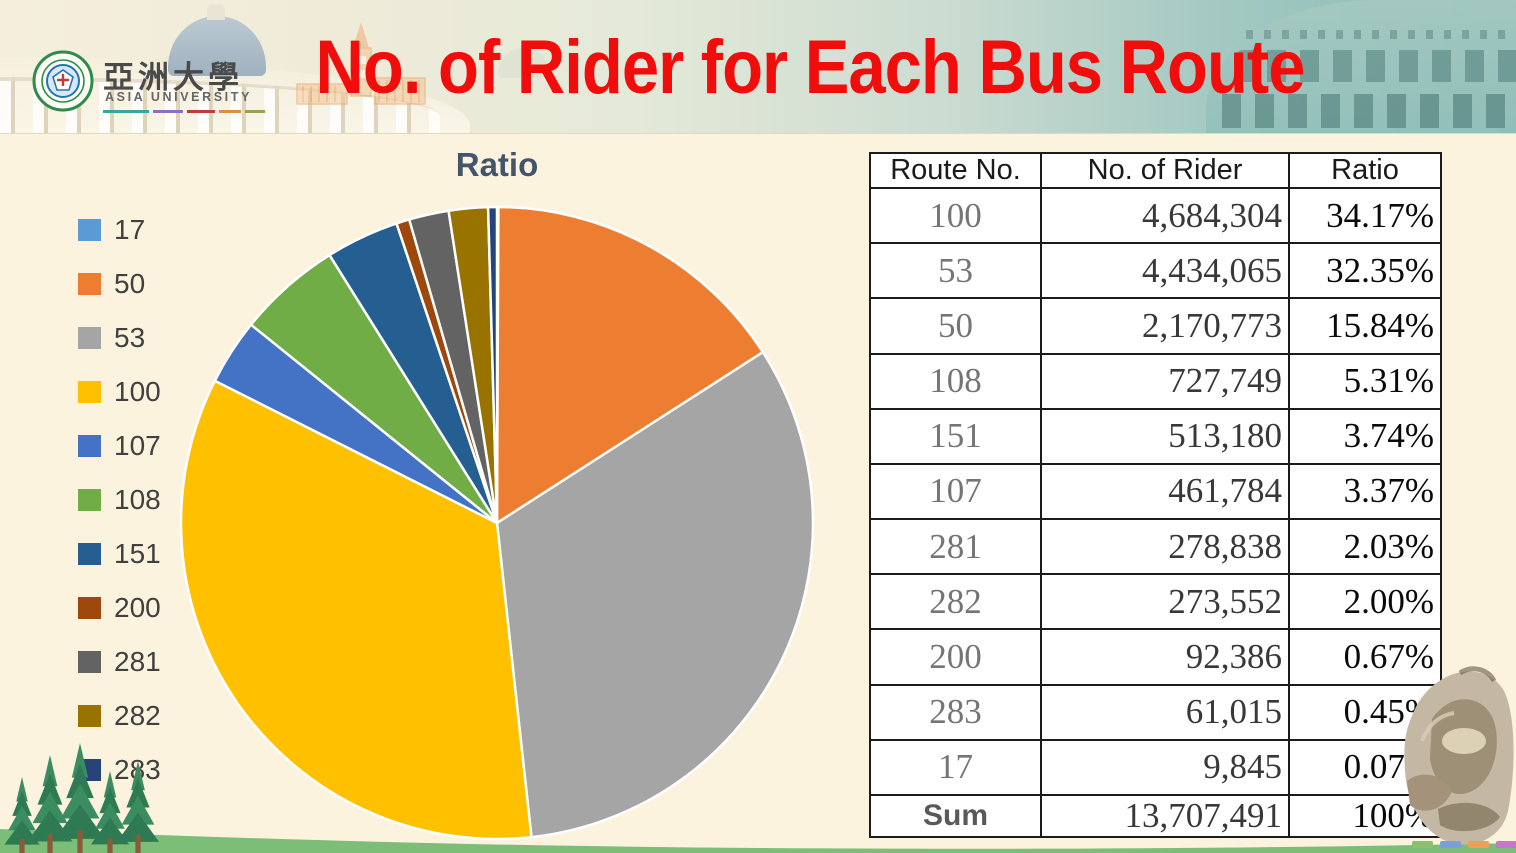  I want to click on ratio-cell: 0.67%, so click(1365, 657).